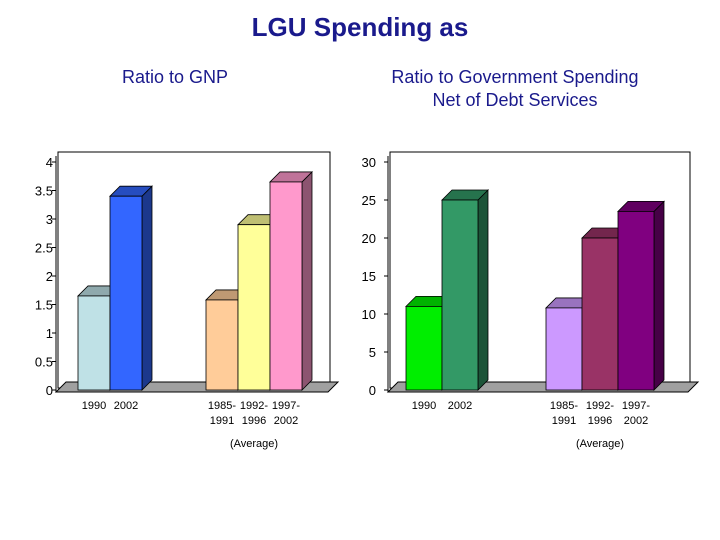  Describe the element at coordinates (515, 100) in the screenshot. I see `chart-title-line: Net of Debt Services` at that location.